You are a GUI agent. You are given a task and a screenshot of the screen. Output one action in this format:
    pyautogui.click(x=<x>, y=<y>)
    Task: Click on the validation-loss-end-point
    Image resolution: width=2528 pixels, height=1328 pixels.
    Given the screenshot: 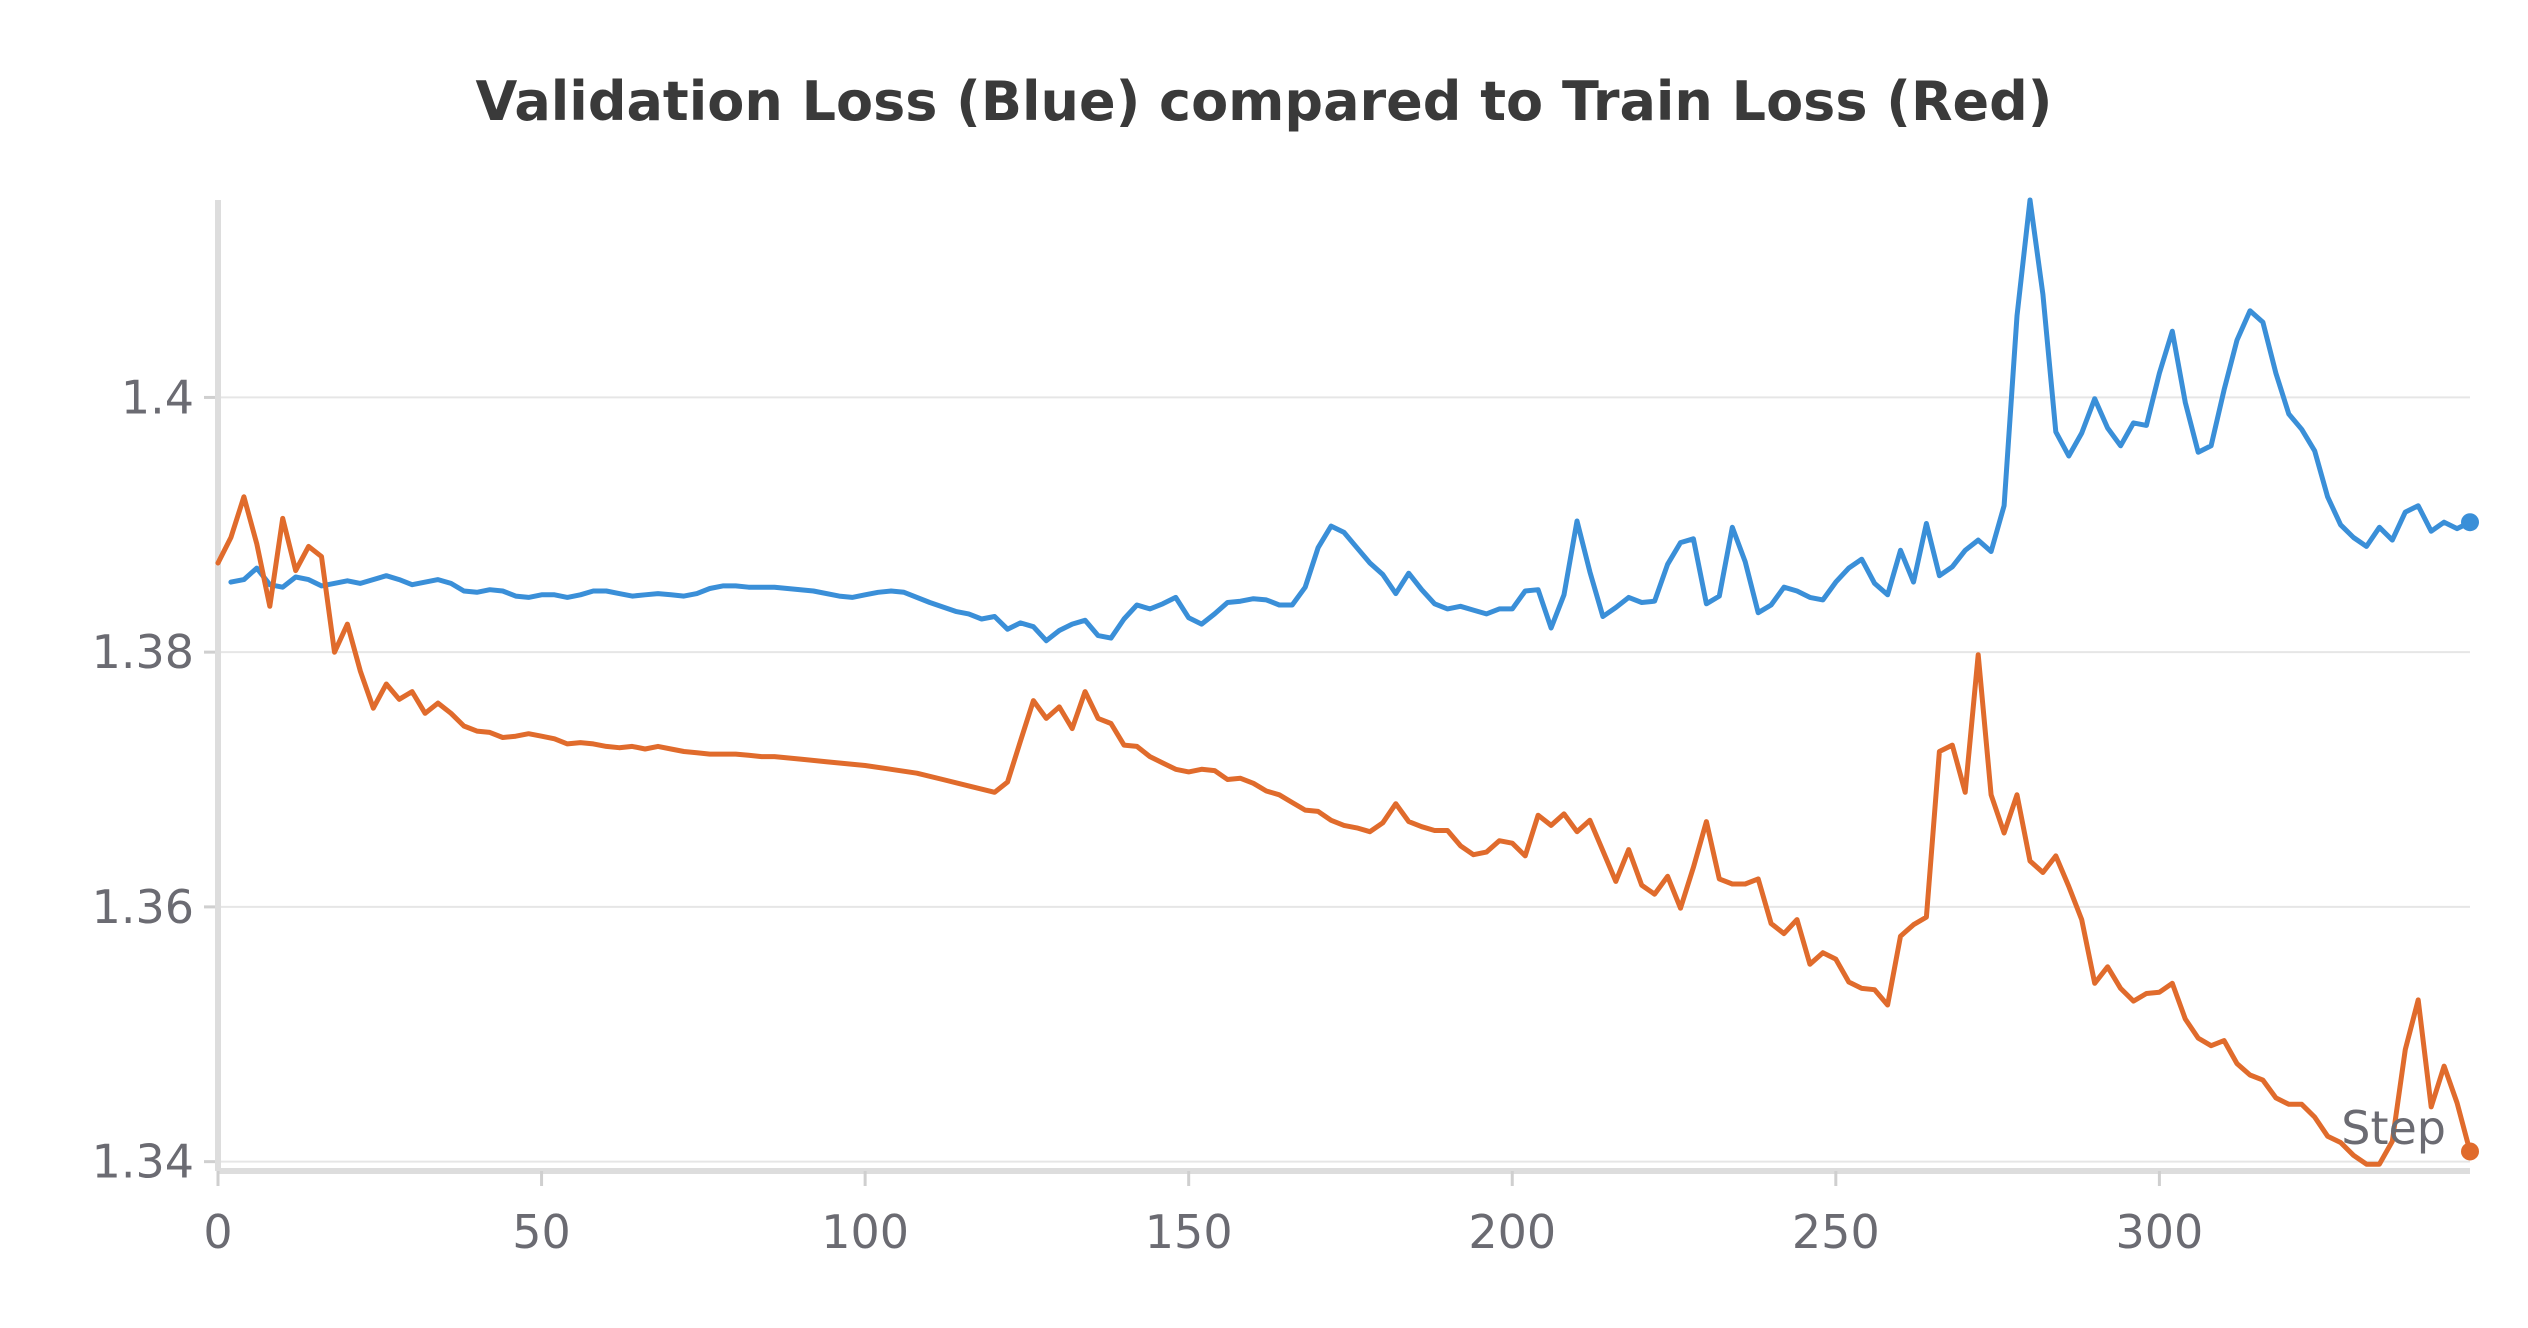 What is the action you would take?
    pyautogui.click(x=2470, y=522)
    